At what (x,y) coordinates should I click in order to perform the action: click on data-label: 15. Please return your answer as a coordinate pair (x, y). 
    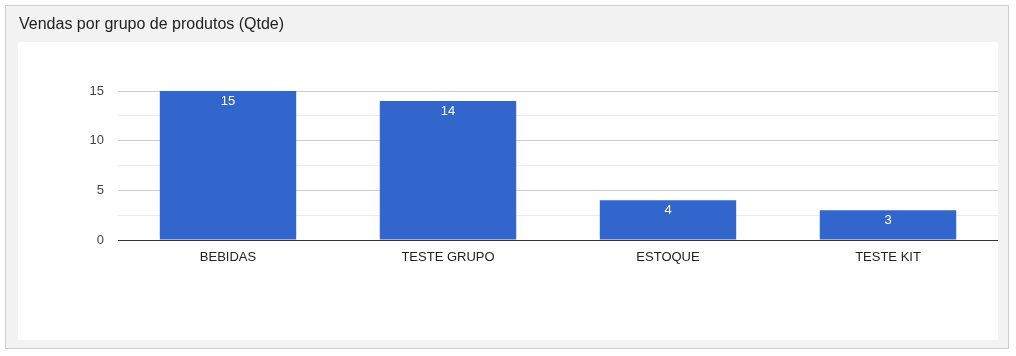
    Looking at the image, I should click on (228, 101).